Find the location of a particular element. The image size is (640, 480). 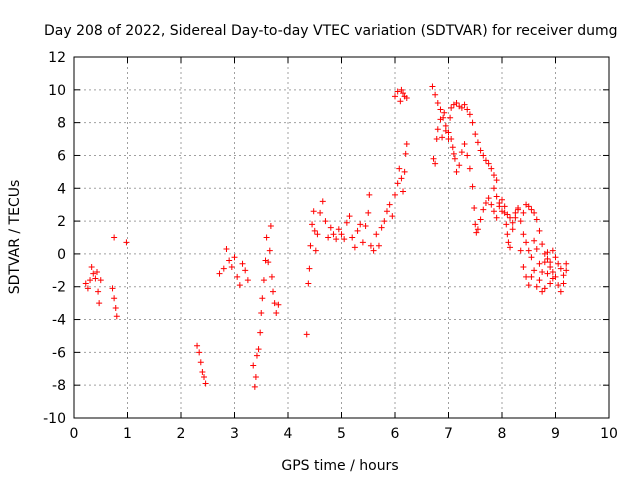

y-tick-label: 12 is located at coordinates (57, 58).